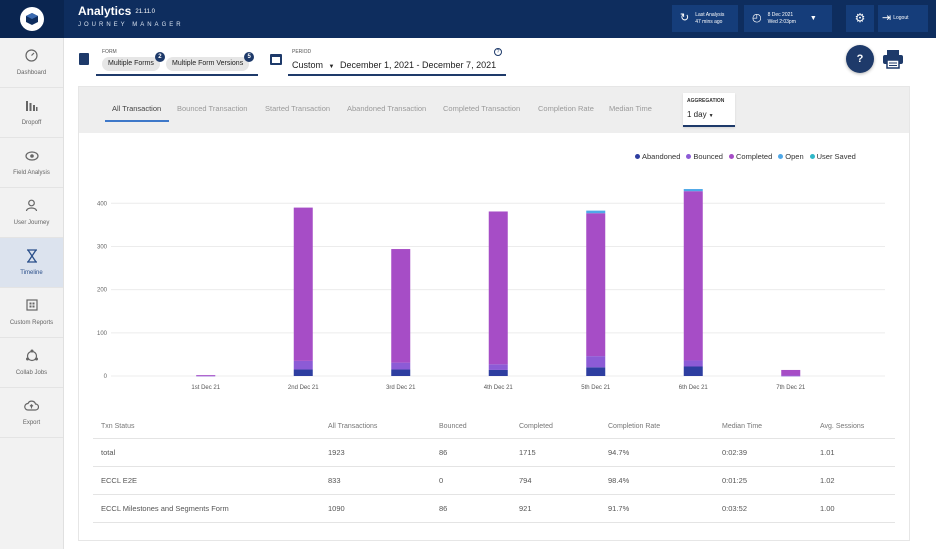 The width and height of the screenshot is (936, 549). Describe the element at coordinates (706, 101) in the screenshot. I see `aggregation-label: AGGREGATION` at that location.